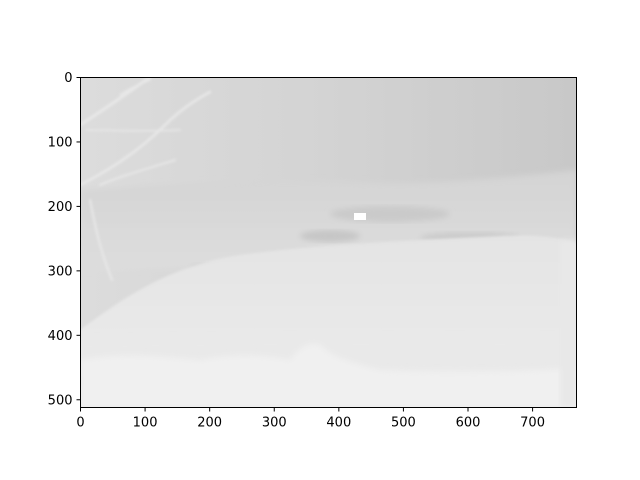  What do you see at coordinates (60, 142) in the screenshot?
I see `y-tick-label: 100` at bounding box center [60, 142].